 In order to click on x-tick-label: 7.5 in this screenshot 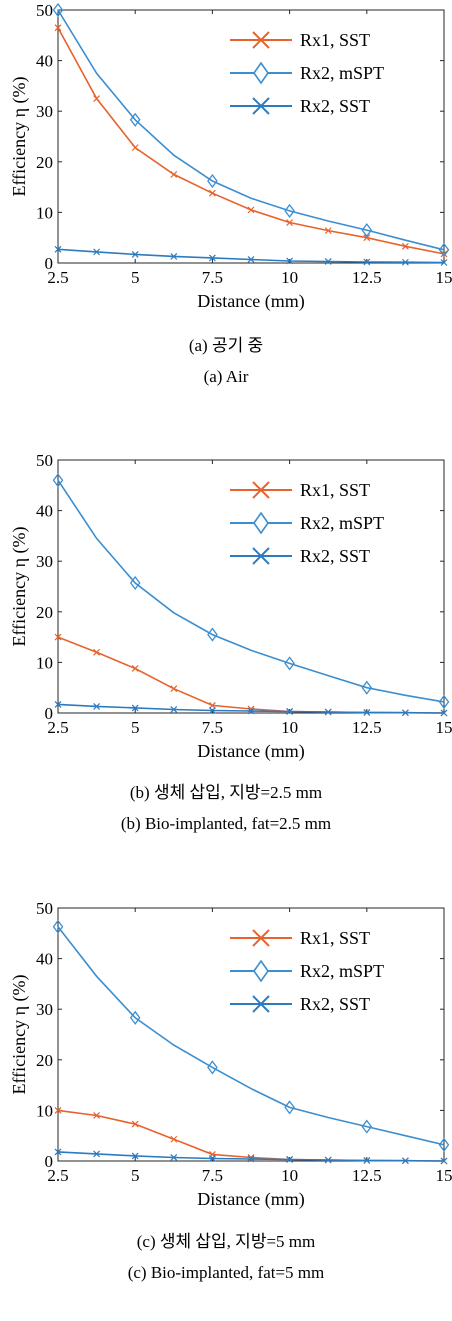, I will do `click(212, 727)`.